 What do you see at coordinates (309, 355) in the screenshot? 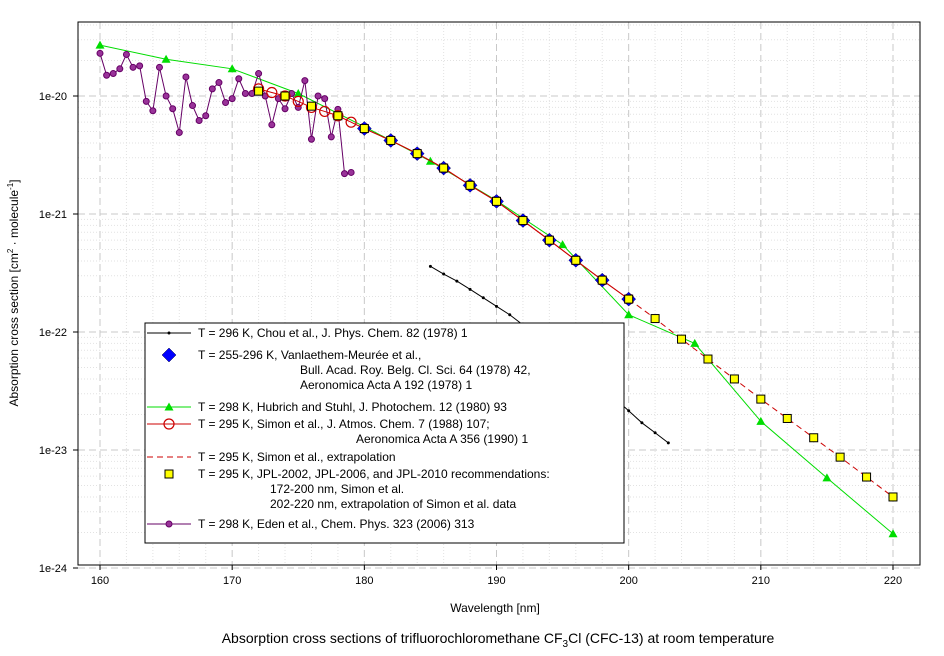
I see `legend-label: T = 255-296 K, Vanlaethem-Meurée et al.,` at bounding box center [309, 355].